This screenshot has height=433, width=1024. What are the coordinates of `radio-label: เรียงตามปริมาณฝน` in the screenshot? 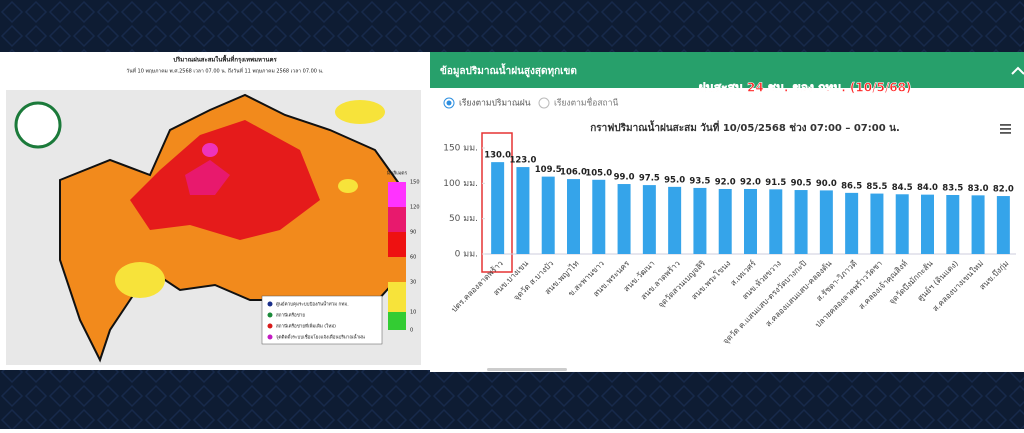 It's located at (495, 103).